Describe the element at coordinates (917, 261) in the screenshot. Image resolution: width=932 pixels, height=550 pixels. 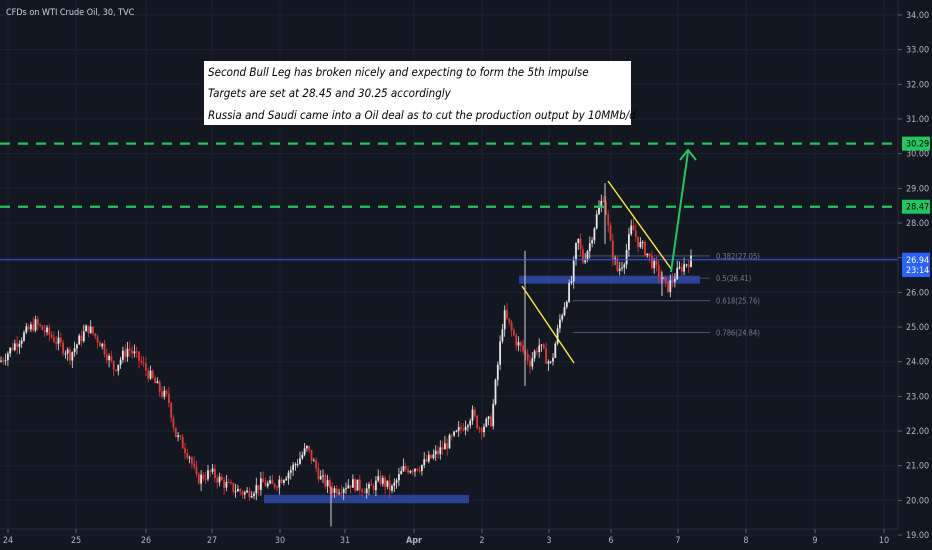
I see `price-tag-label: 26.94` at that location.